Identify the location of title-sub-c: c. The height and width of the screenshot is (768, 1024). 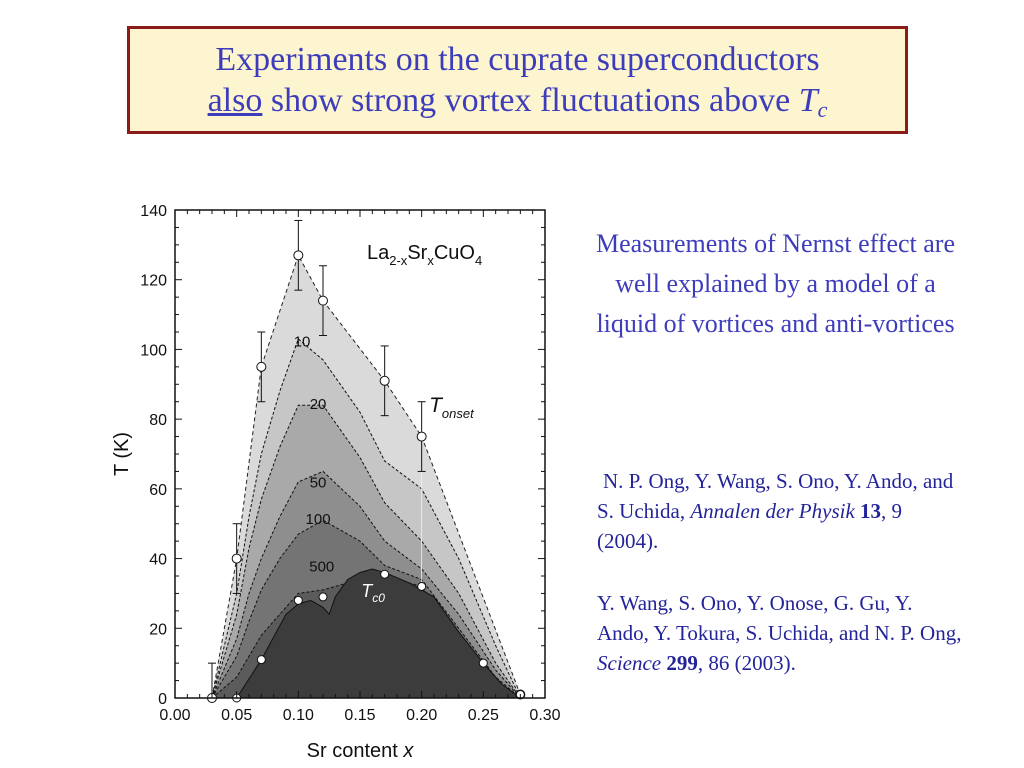
(822, 109).